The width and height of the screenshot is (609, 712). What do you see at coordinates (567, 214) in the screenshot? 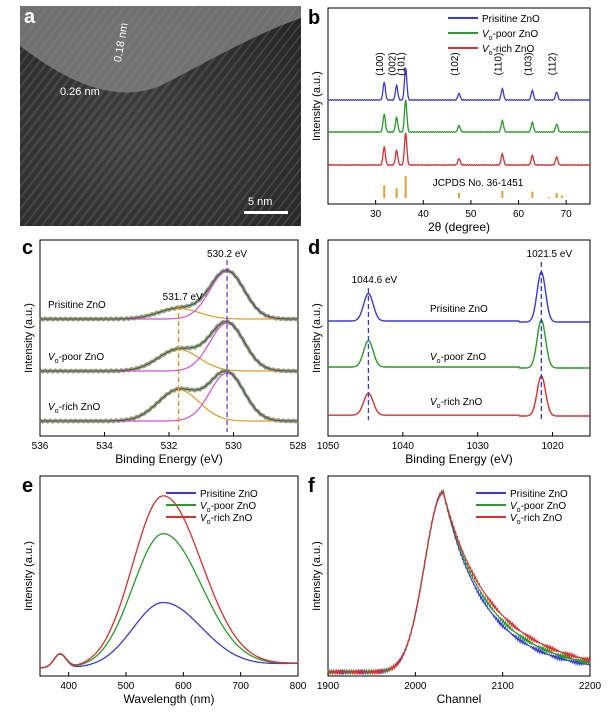
I see `x-tick-label: 70` at bounding box center [567, 214].